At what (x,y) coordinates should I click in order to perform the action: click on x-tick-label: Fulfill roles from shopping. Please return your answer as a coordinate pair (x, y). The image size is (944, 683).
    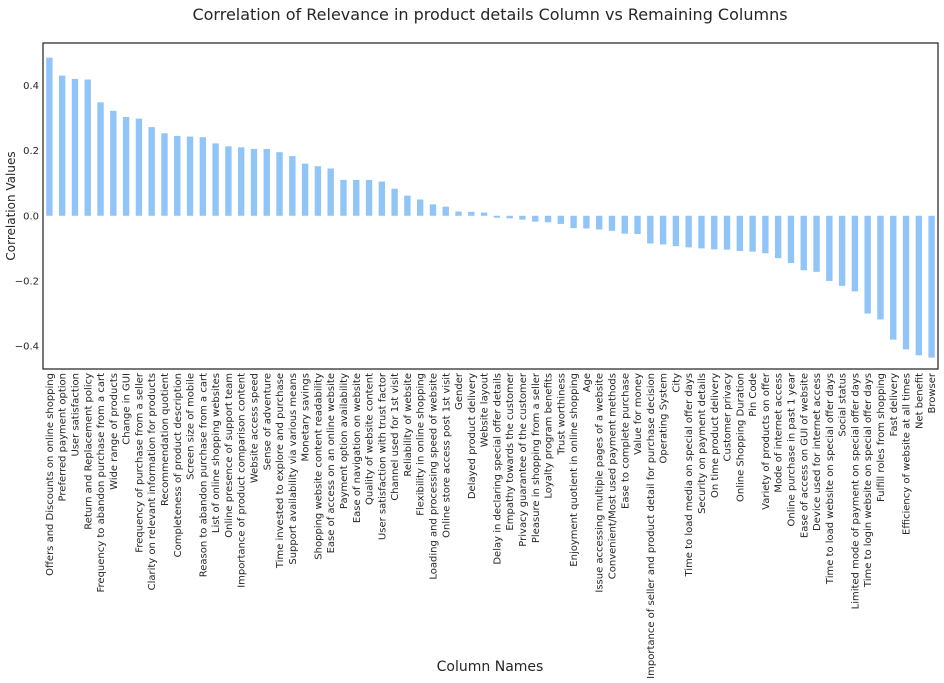
    Looking at the image, I should click on (881, 437).